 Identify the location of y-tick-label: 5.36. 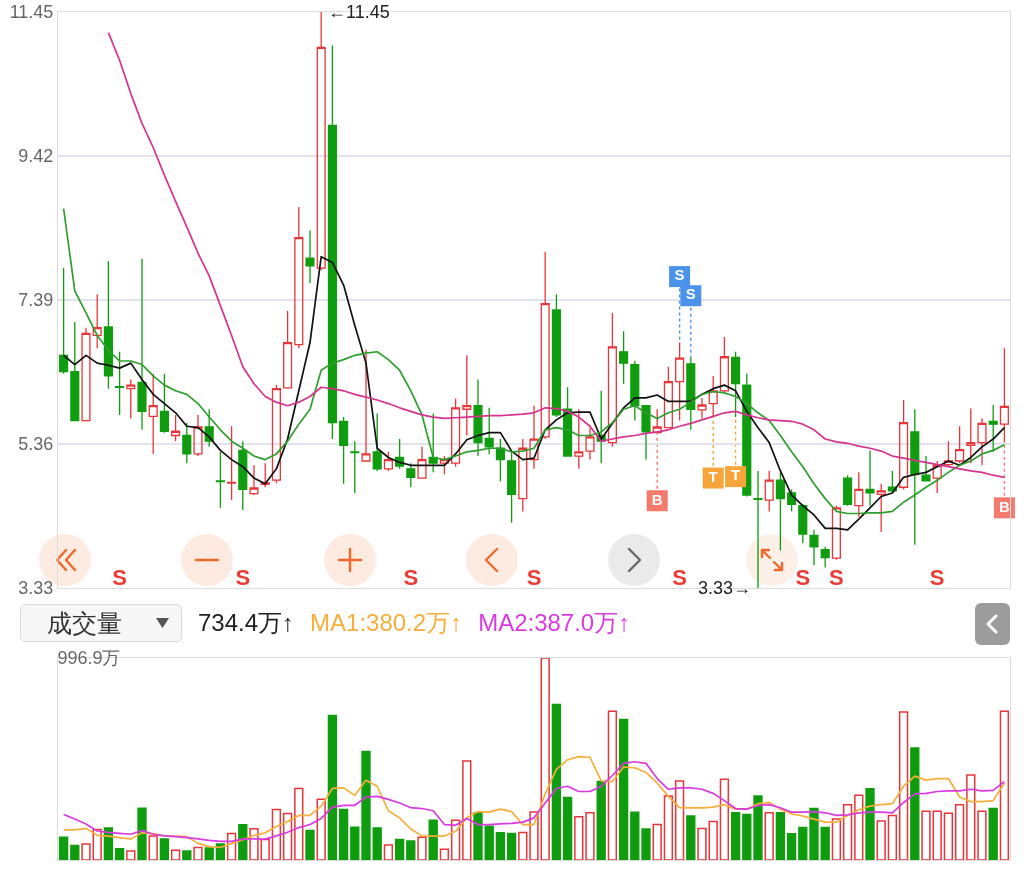
(36, 444).